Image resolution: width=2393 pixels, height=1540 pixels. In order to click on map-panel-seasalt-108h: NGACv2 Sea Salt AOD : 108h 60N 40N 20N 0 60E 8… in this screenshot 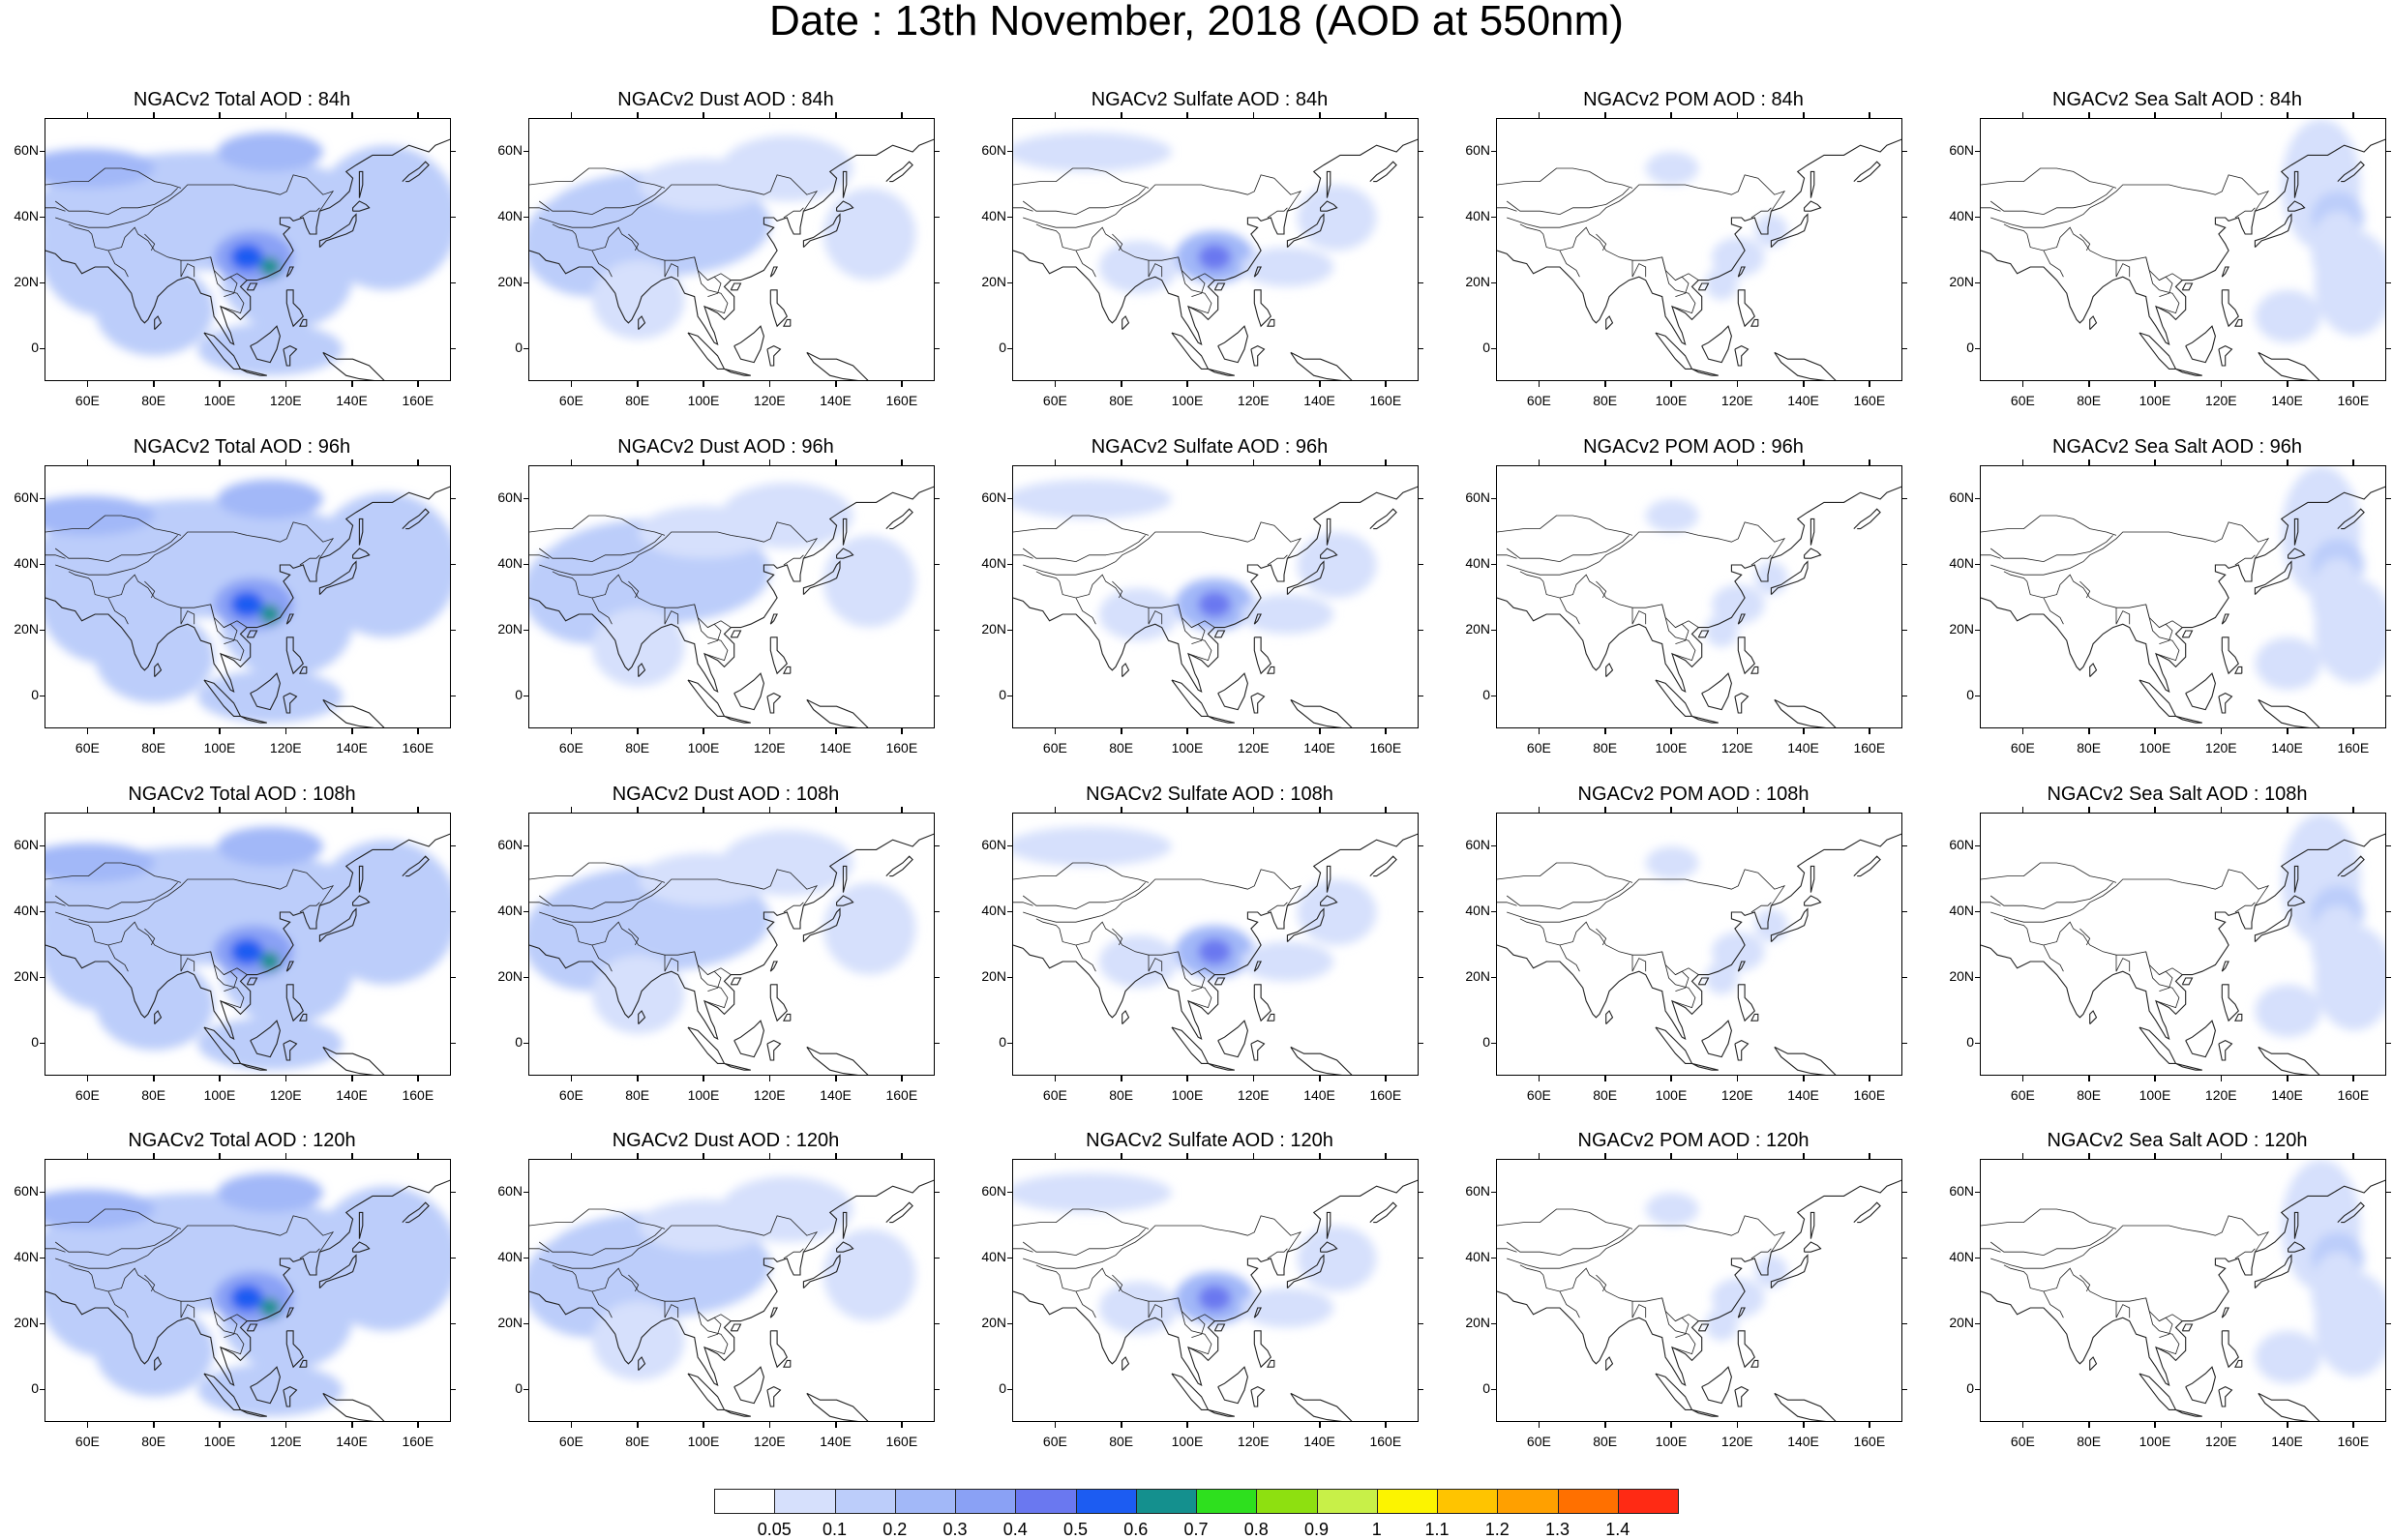, I will do `click(2164, 953)`.